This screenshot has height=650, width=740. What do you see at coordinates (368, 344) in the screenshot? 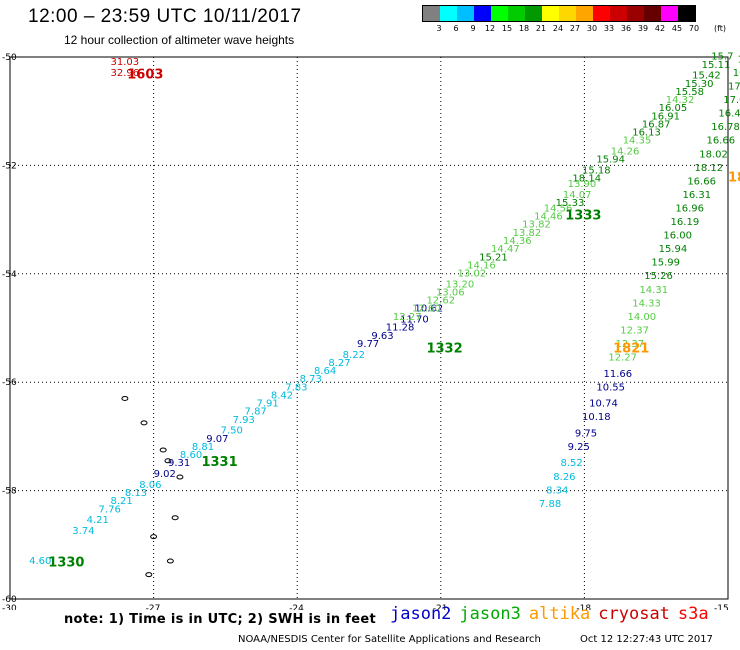
I see `wave-height-label: 9.77` at bounding box center [368, 344].